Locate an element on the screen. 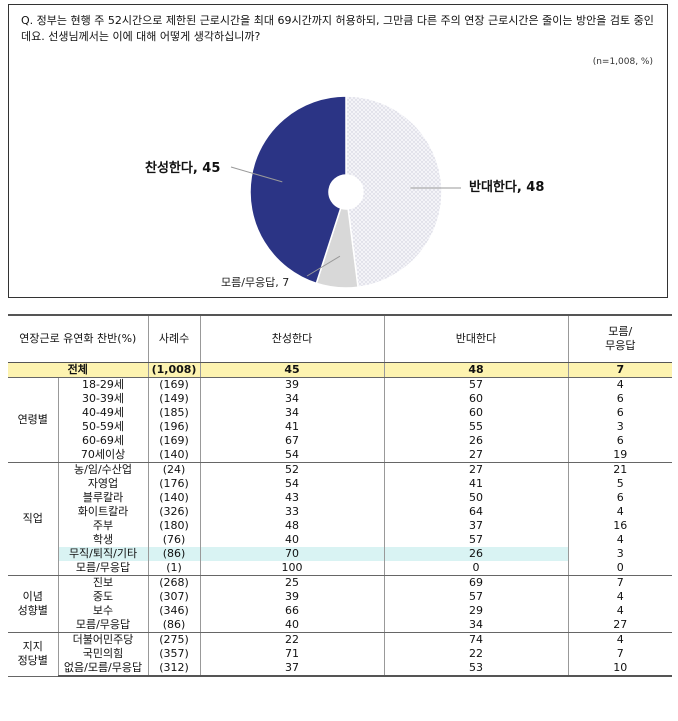 Image resolution: width=678 pixels, height=721 pixels. row-n: (357) is located at coordinates (174, 654).